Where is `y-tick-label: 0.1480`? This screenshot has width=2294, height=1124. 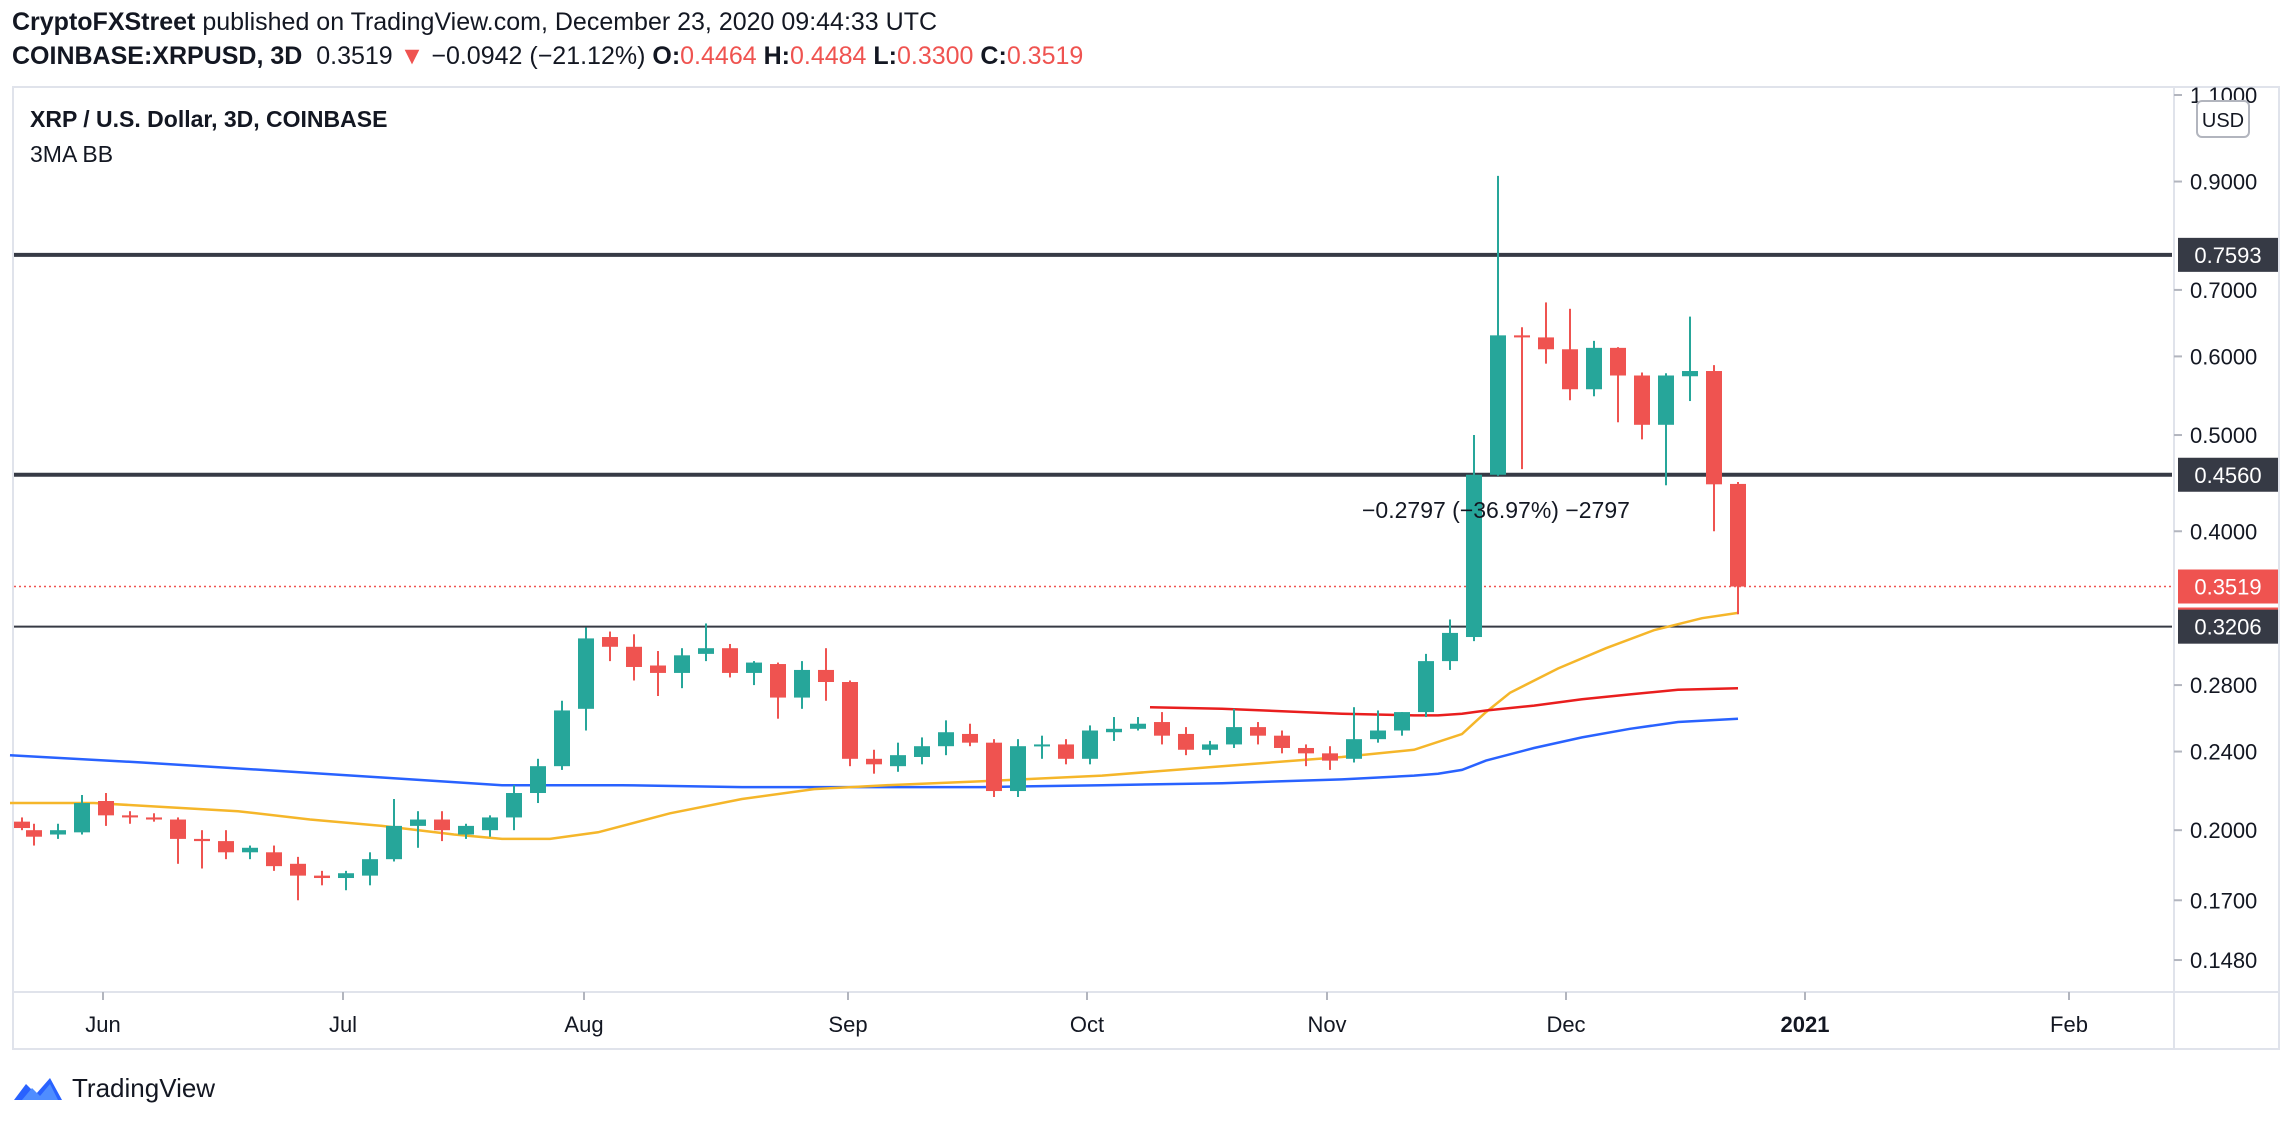 y-tick-label: 0.1480 is located at coordinates (2223, 960).